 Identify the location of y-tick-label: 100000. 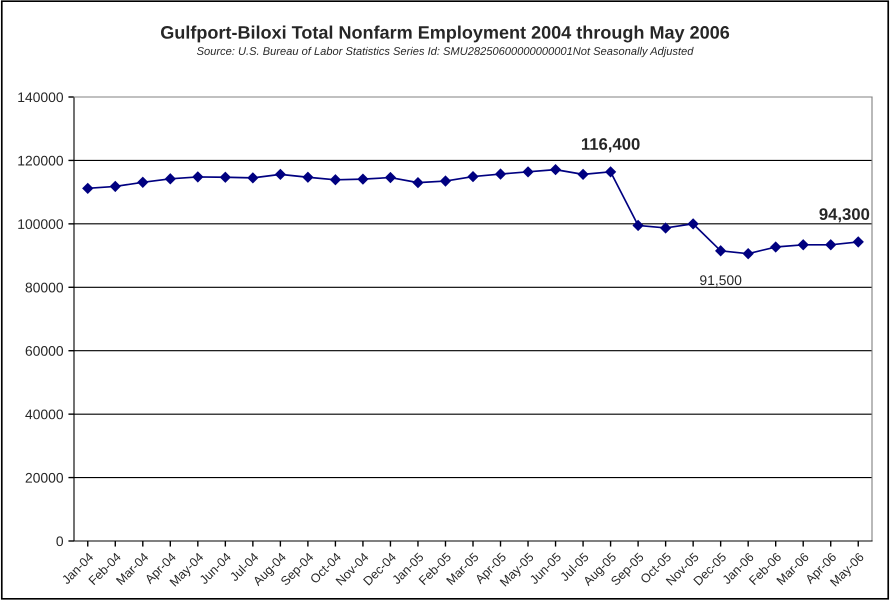
(41, 224).